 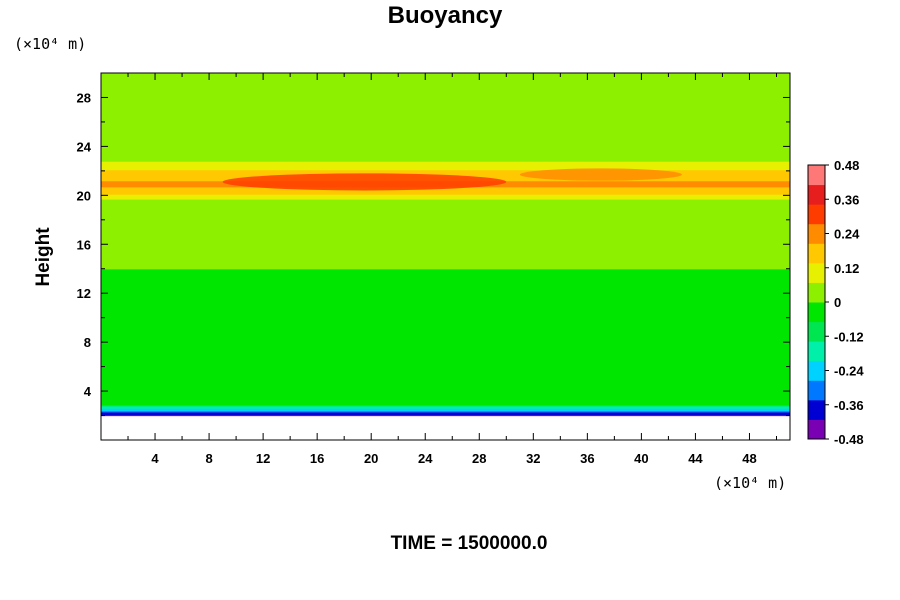 I want to click on colorbar-tick-label: 0.36, so click(x=846, y=199).